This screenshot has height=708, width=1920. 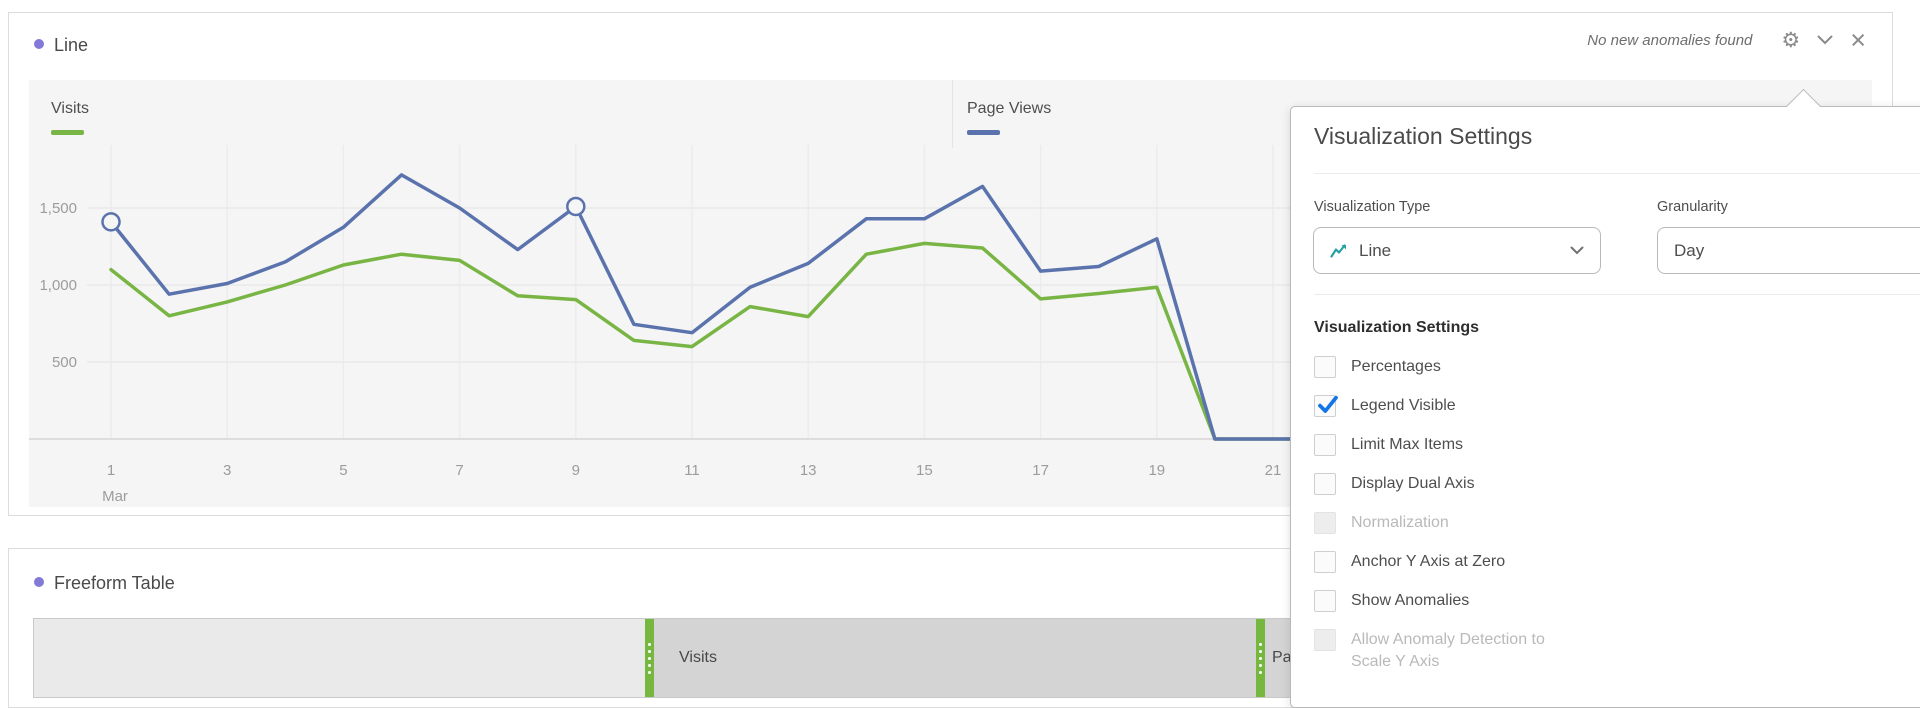 I want to click on svg-text: 1,500, so click(x=58, y=208).